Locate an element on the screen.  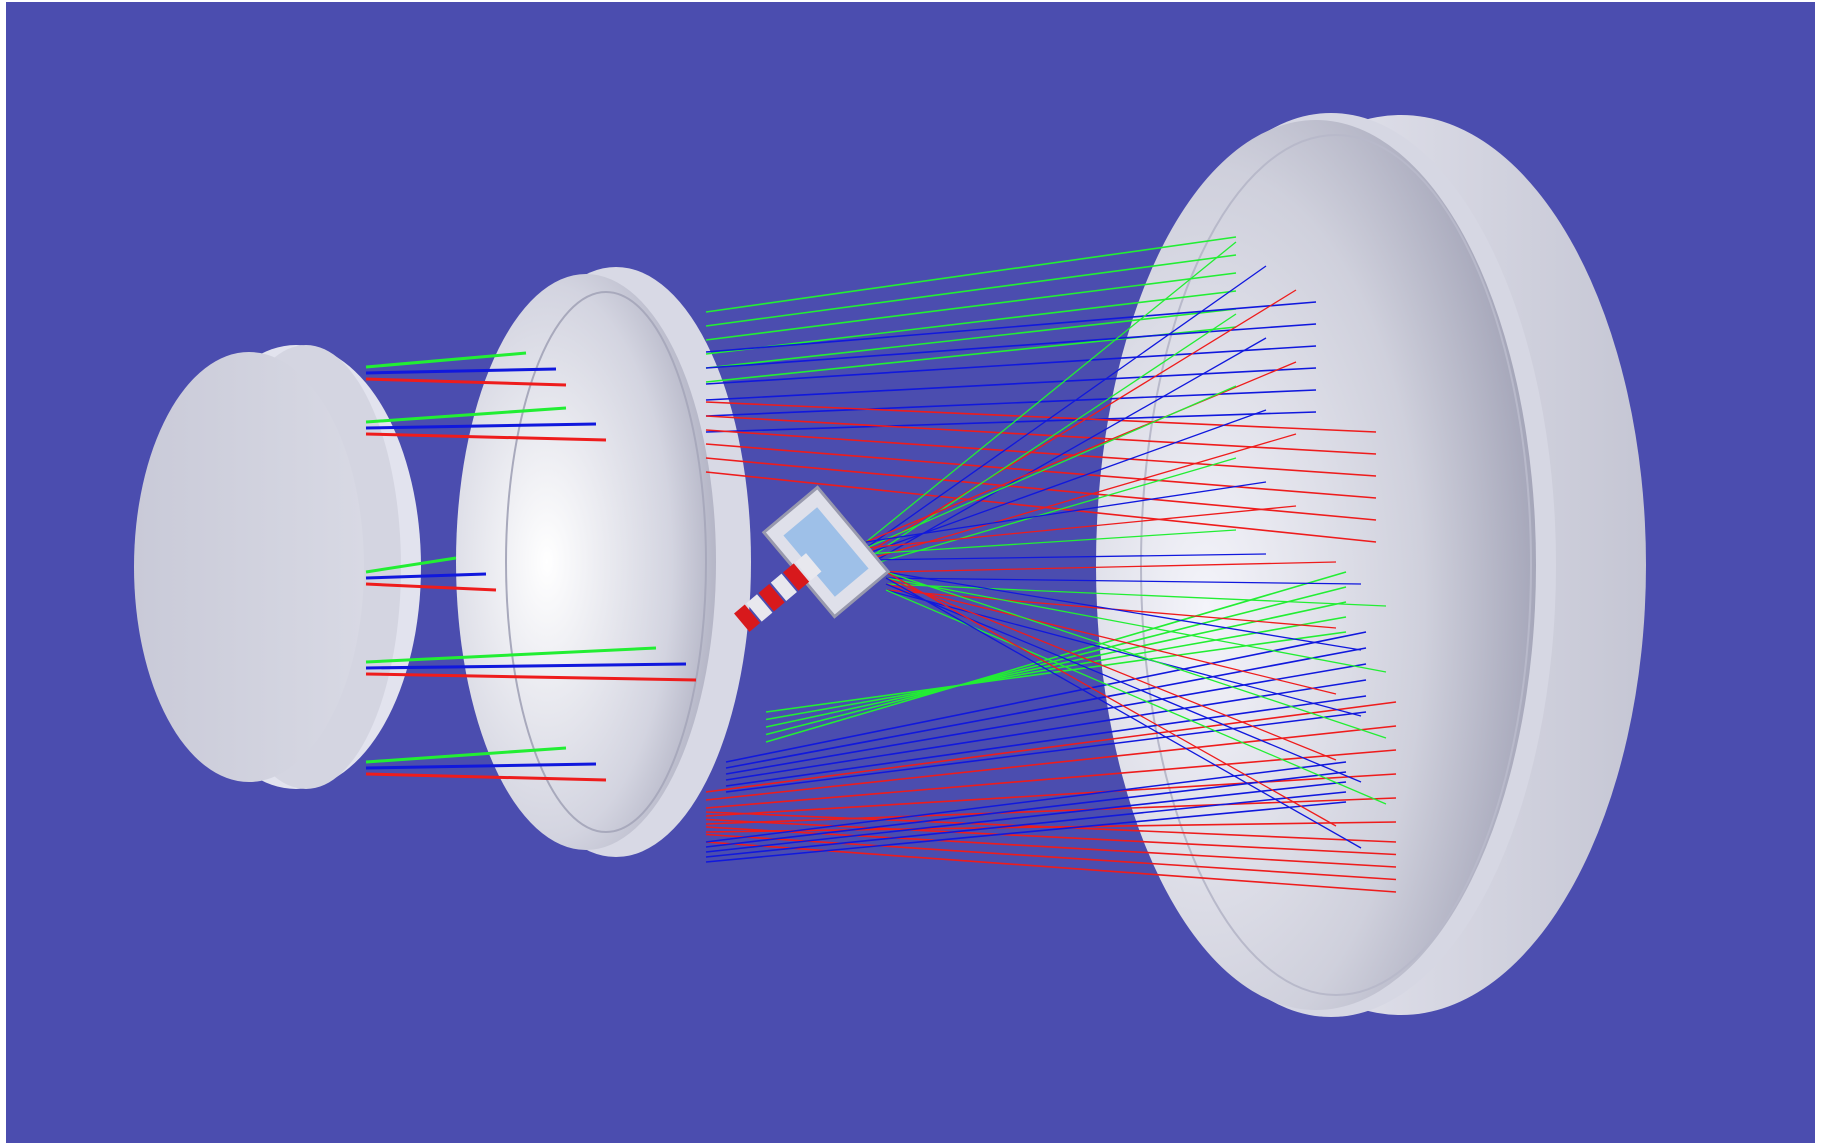
detector-assembly is located at coordinates (812, 558).